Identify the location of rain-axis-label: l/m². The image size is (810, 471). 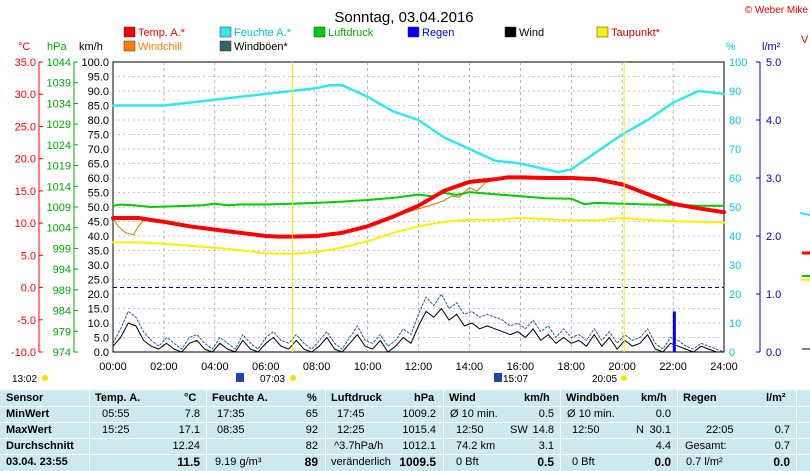
(771, 47).